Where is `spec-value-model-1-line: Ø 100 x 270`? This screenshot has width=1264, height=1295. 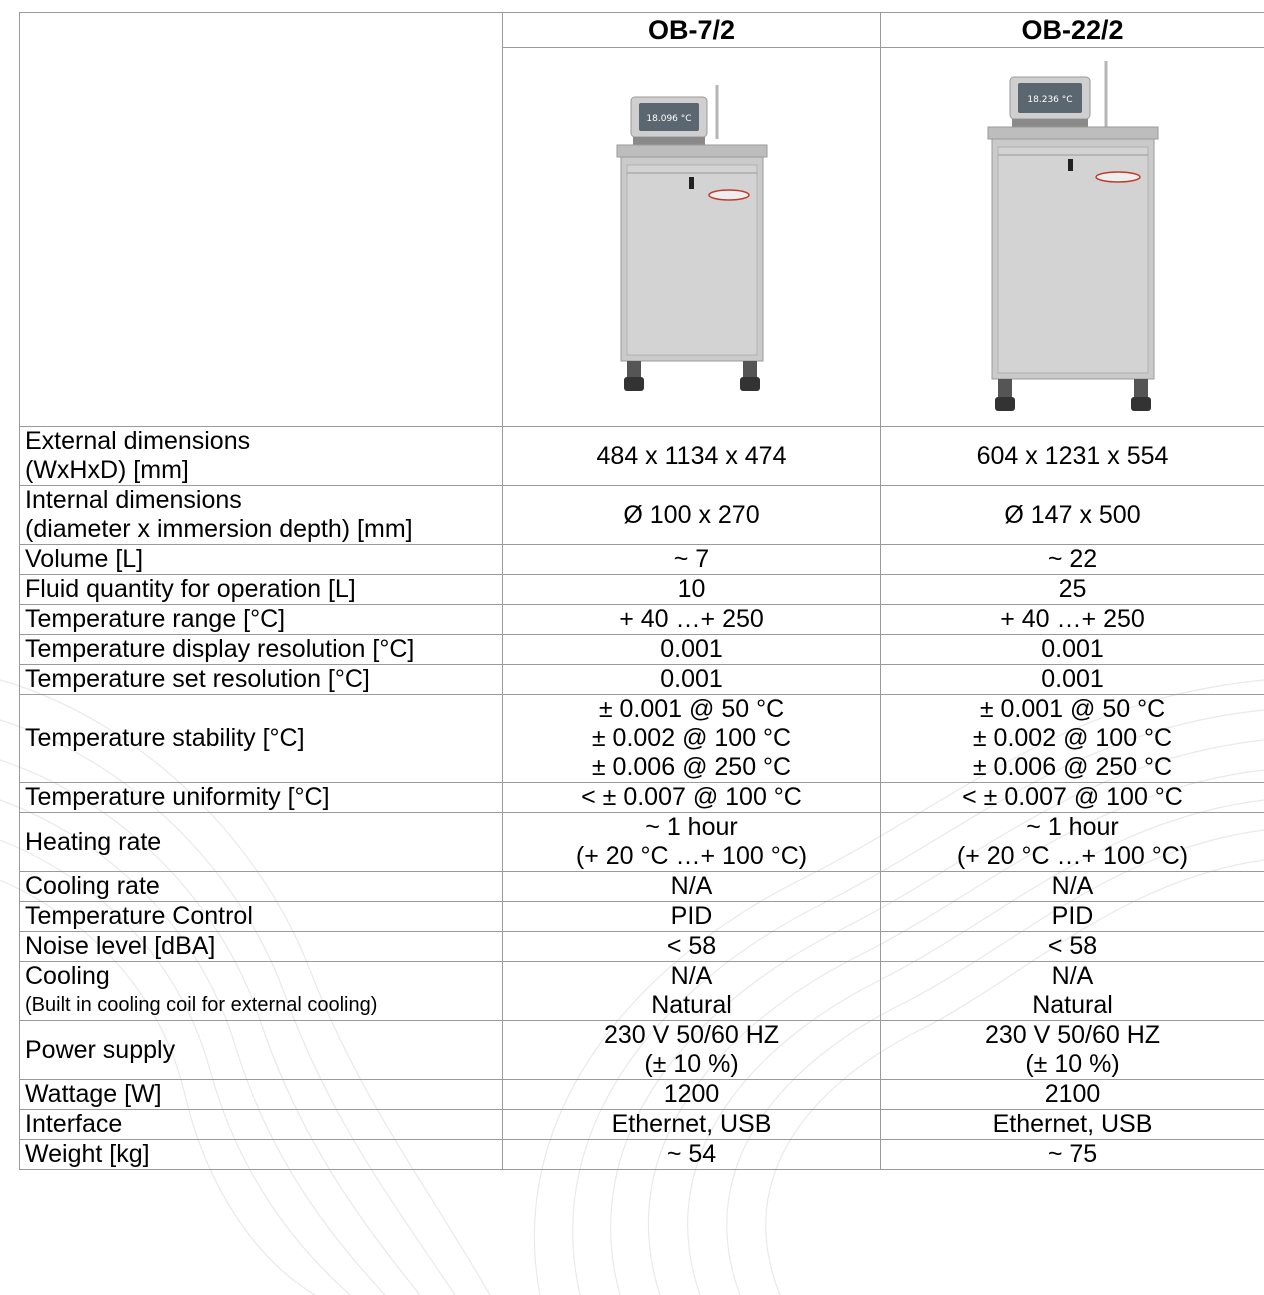 spec-value-model-1-line: Ø 100 x 270 is located at coordinates (691, 514).